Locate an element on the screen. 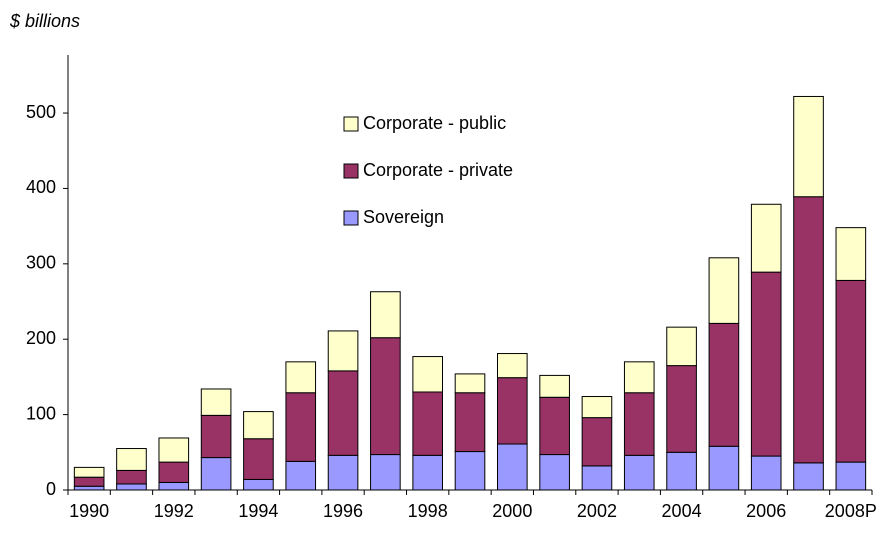  x-tick-label: 1998 is located at coordinates (428, 511).